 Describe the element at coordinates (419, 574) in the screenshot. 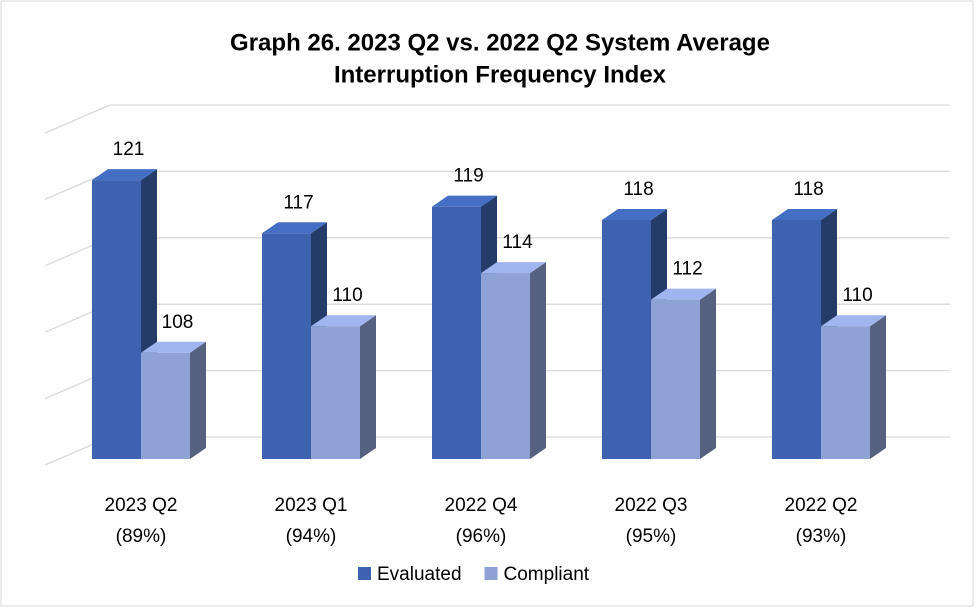

I see `legend-label: Evaluated` at that location.